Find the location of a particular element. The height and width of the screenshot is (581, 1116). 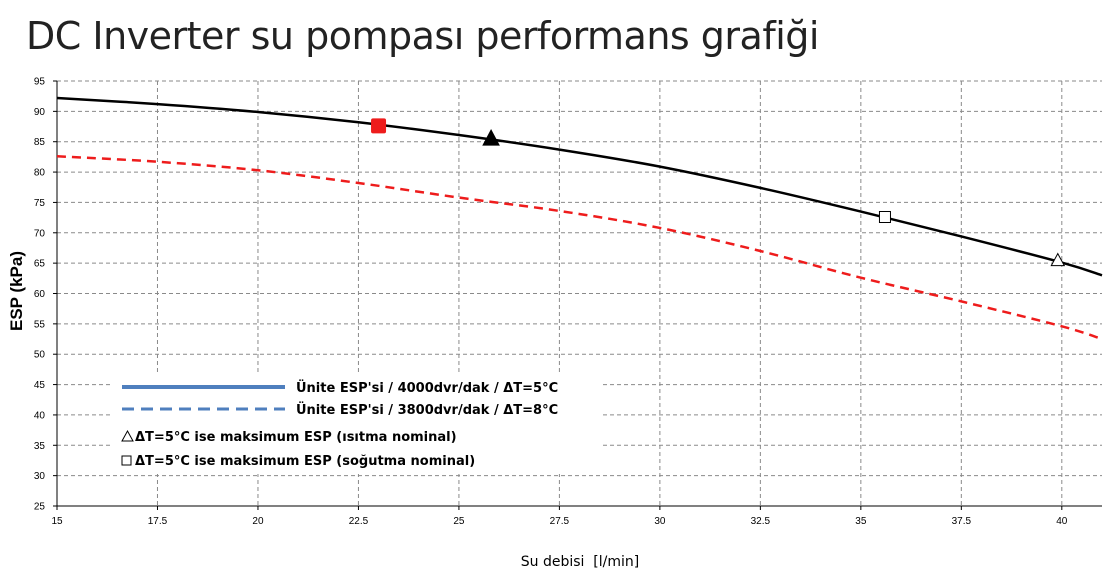

y-tick-label: 45 is located at coordinates (40, 385).